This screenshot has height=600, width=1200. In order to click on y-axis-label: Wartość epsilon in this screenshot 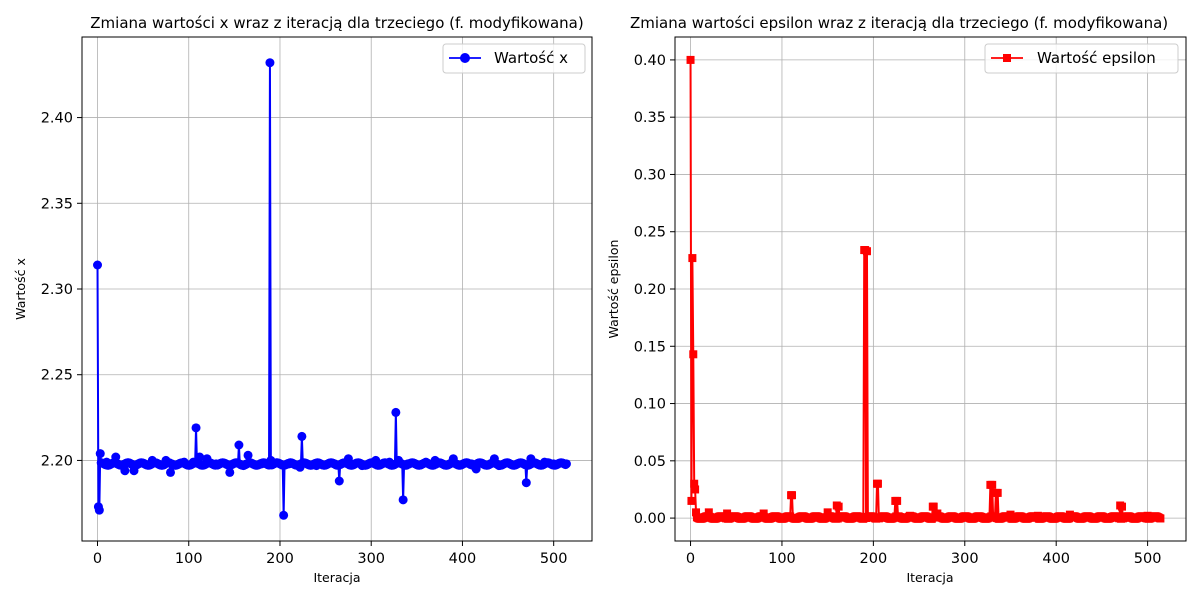, I will do `click(613, 289)`.